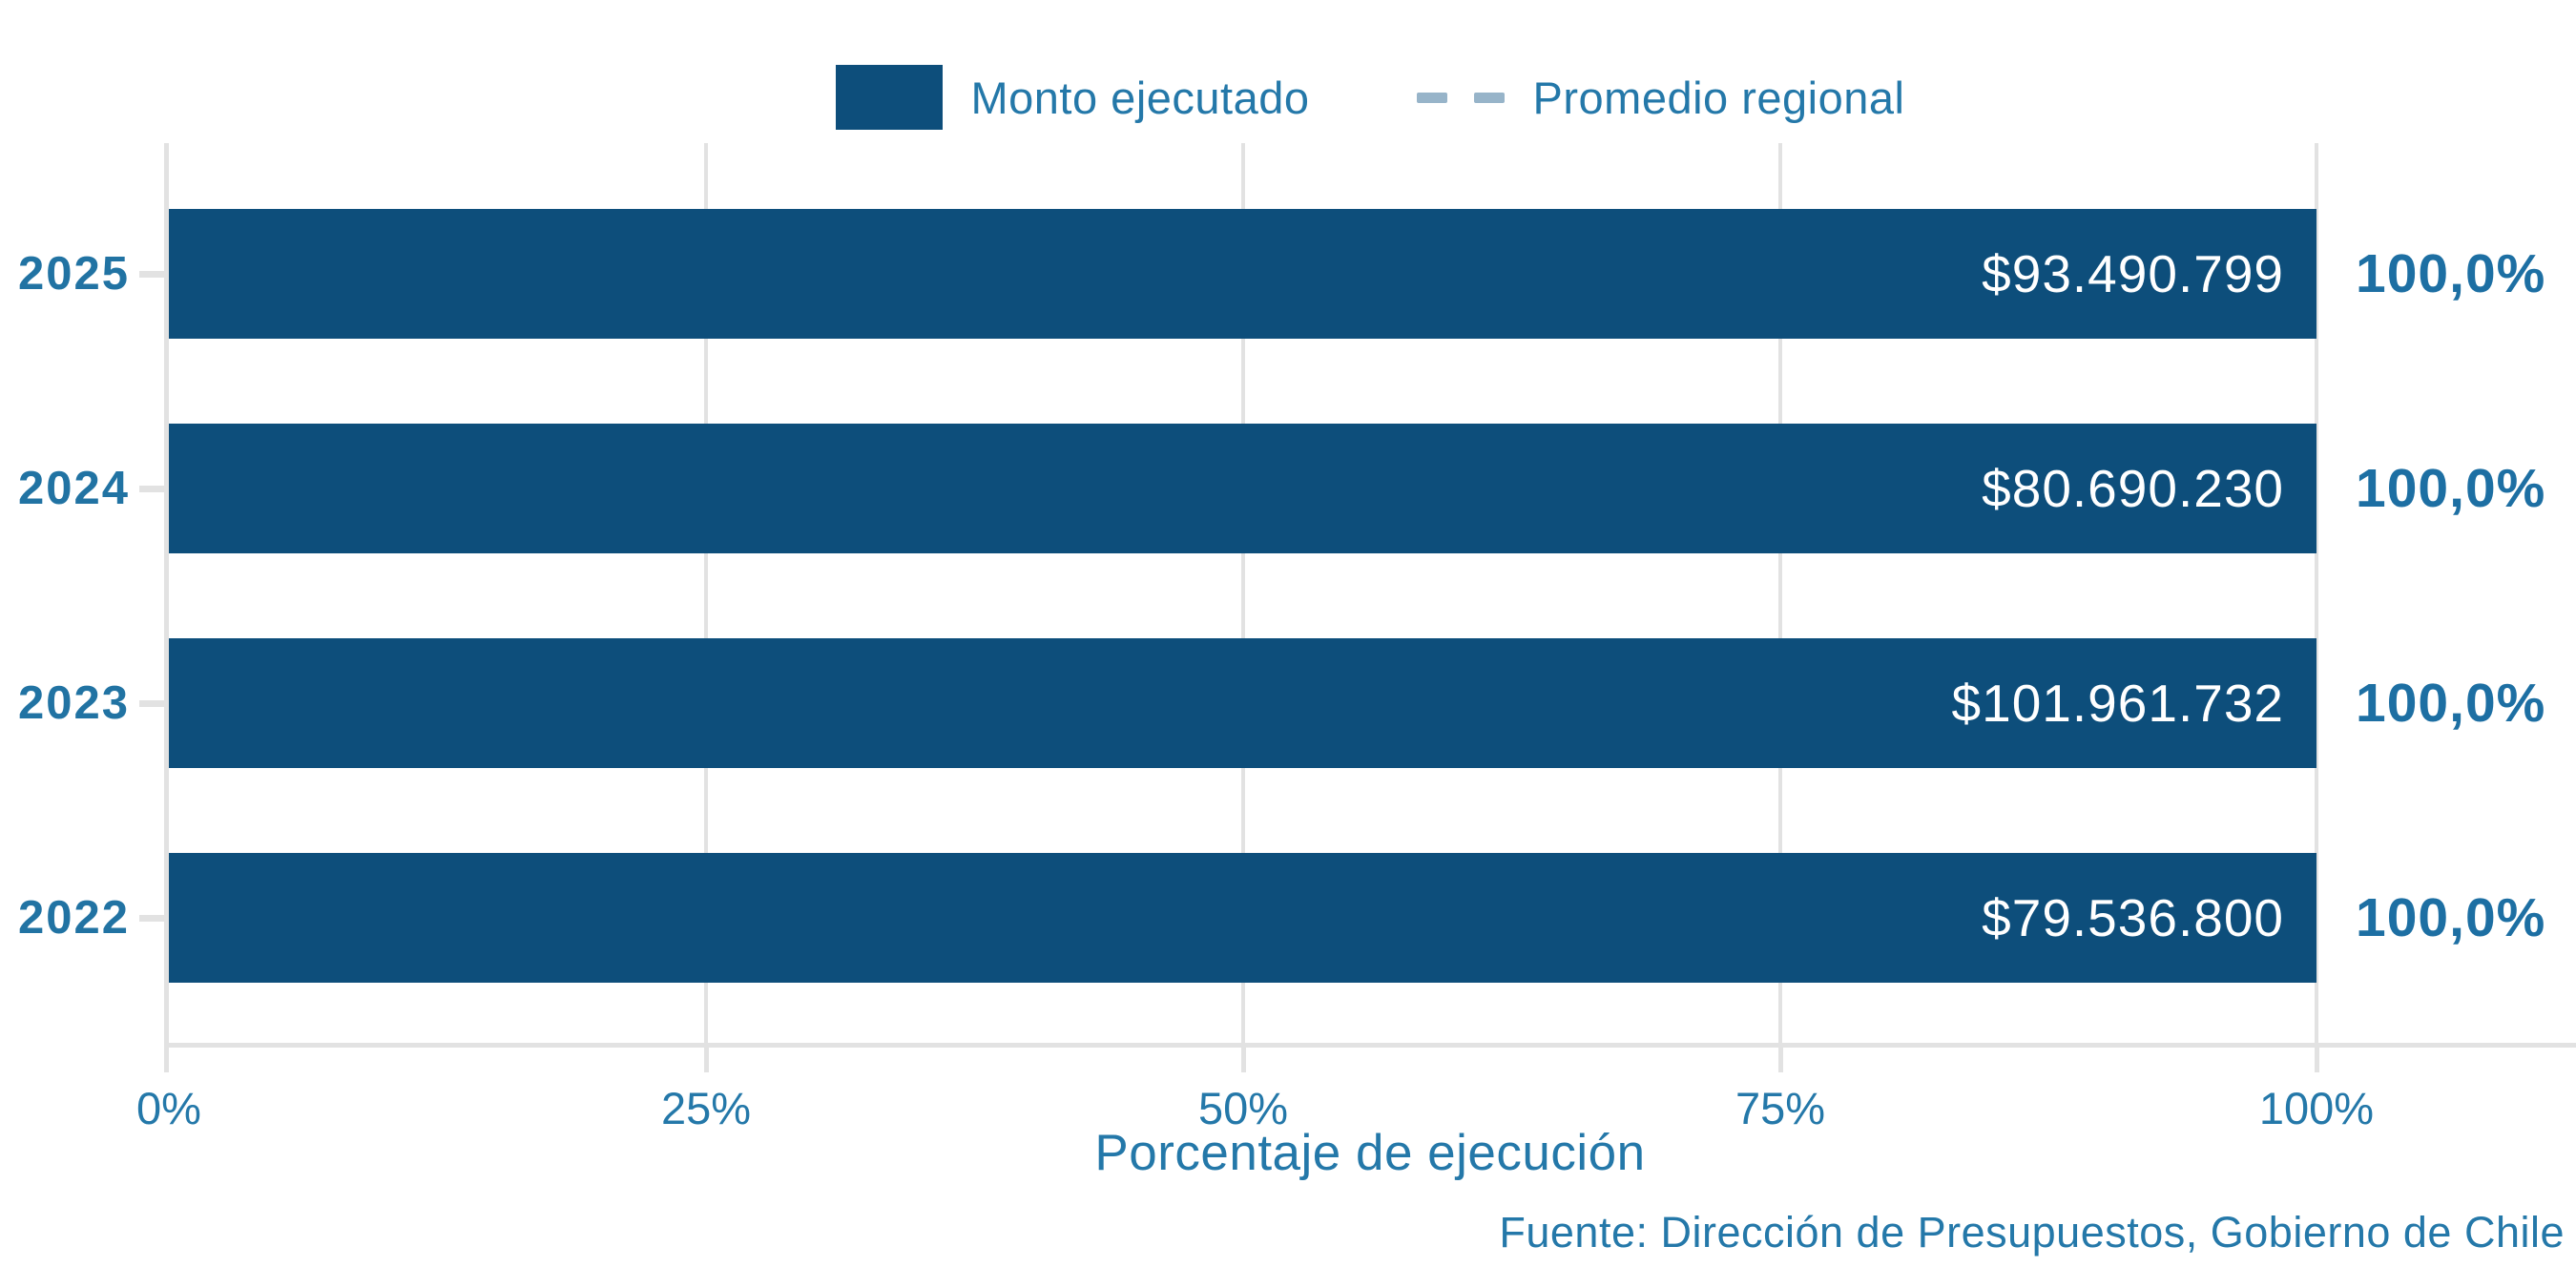  I want to click on bar-row-2022: $79.536.800 100,0%, so click(1372, 918).